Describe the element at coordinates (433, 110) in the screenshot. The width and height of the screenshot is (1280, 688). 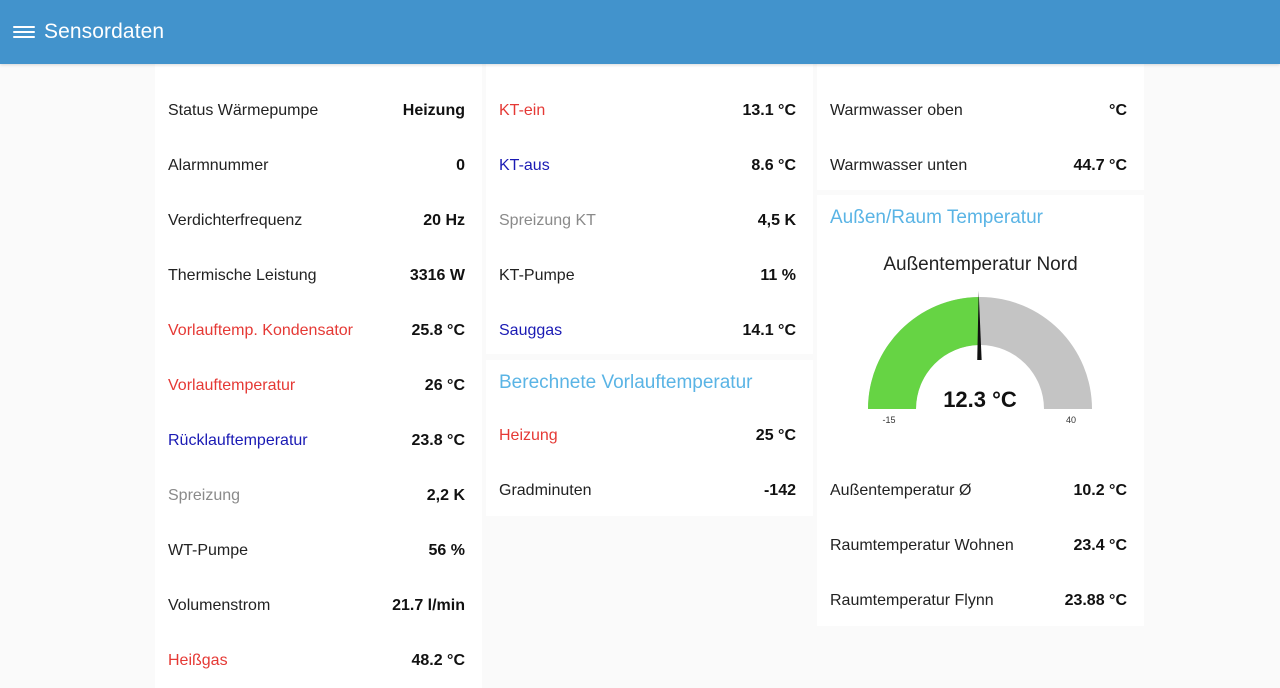
I see `row-value: Heizung` at that location.